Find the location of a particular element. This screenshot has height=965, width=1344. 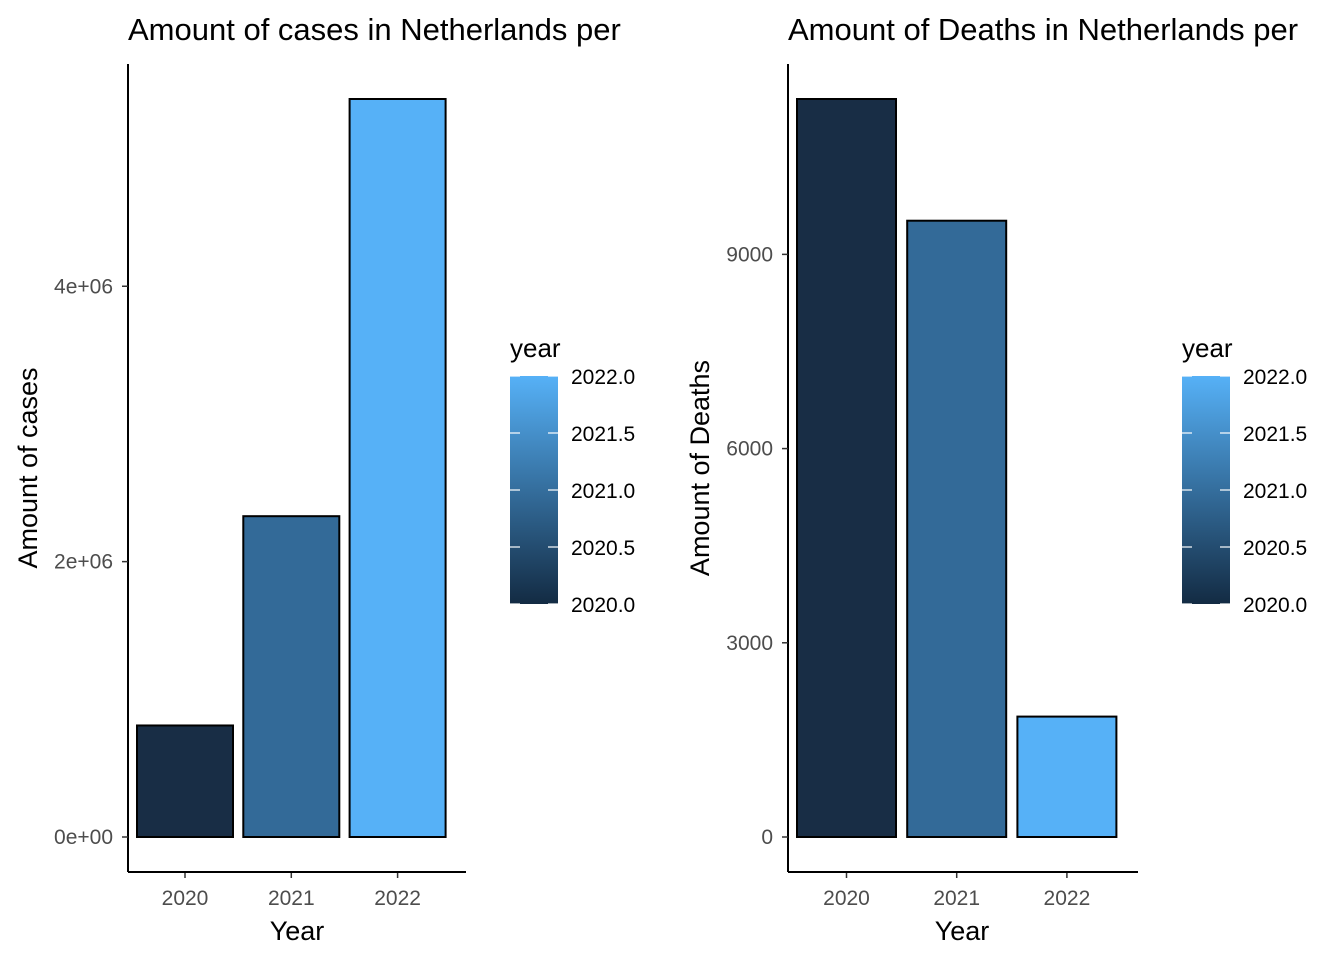

deaths-x-axis-title: Year is located at coordinates (962, 931).